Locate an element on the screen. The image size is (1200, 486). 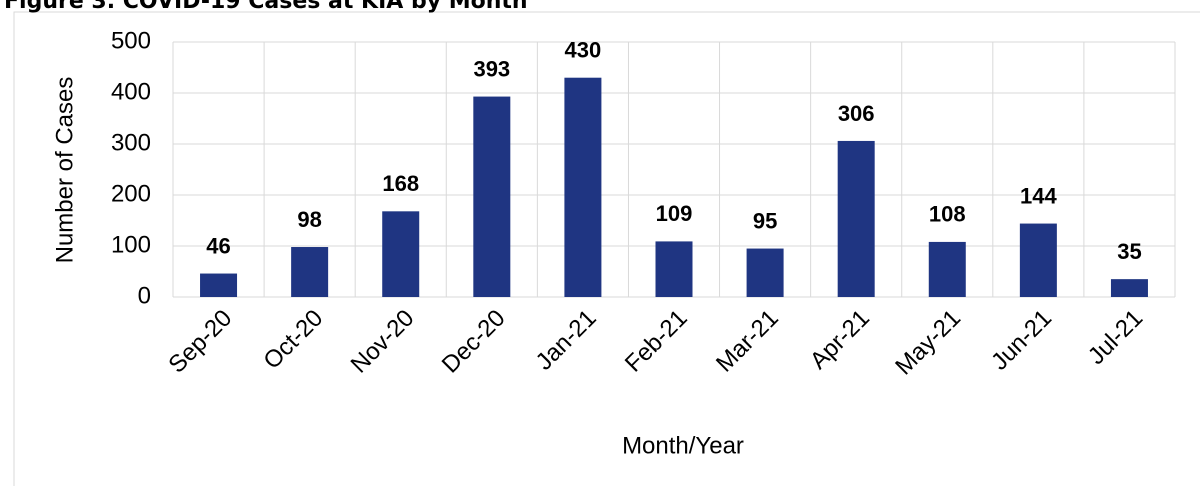
chart-title: Figure 3. COVID-19 Cases at KIA by Month is located at coordinates (266, 7).